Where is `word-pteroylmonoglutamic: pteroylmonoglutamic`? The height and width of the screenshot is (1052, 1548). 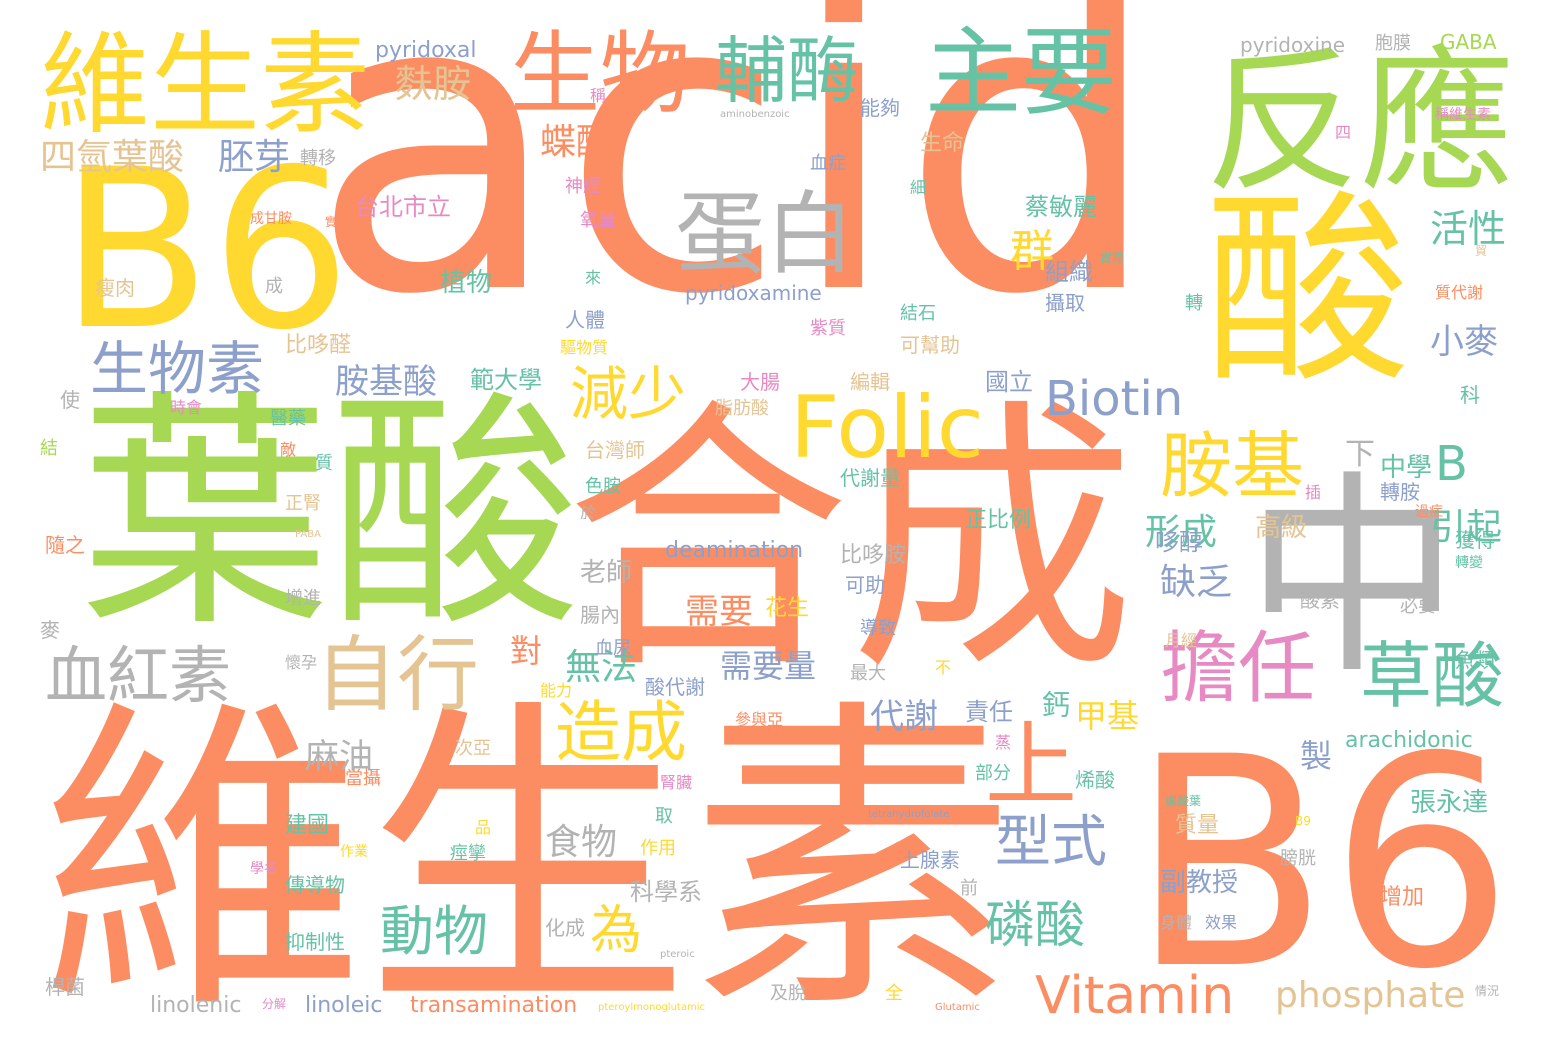 word-pteroylmonoglutamic: pteroylmonoglutamic is located at coordinates (651, 1007).